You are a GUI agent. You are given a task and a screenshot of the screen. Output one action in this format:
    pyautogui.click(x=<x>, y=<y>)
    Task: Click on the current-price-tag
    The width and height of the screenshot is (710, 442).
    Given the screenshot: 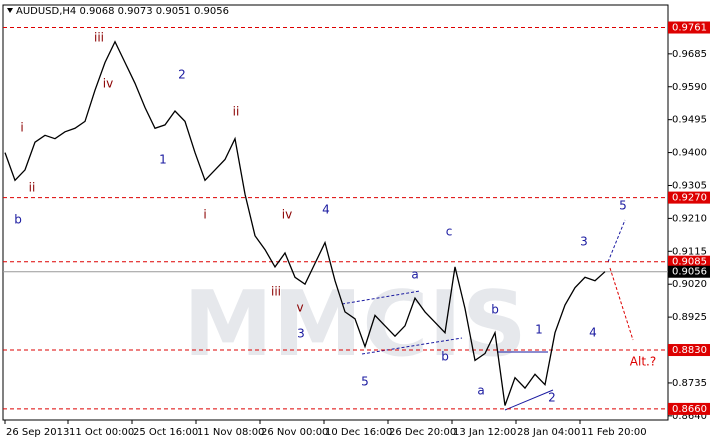 What is the action you would take?
    pyautogui.click(x=689, y=271)
    